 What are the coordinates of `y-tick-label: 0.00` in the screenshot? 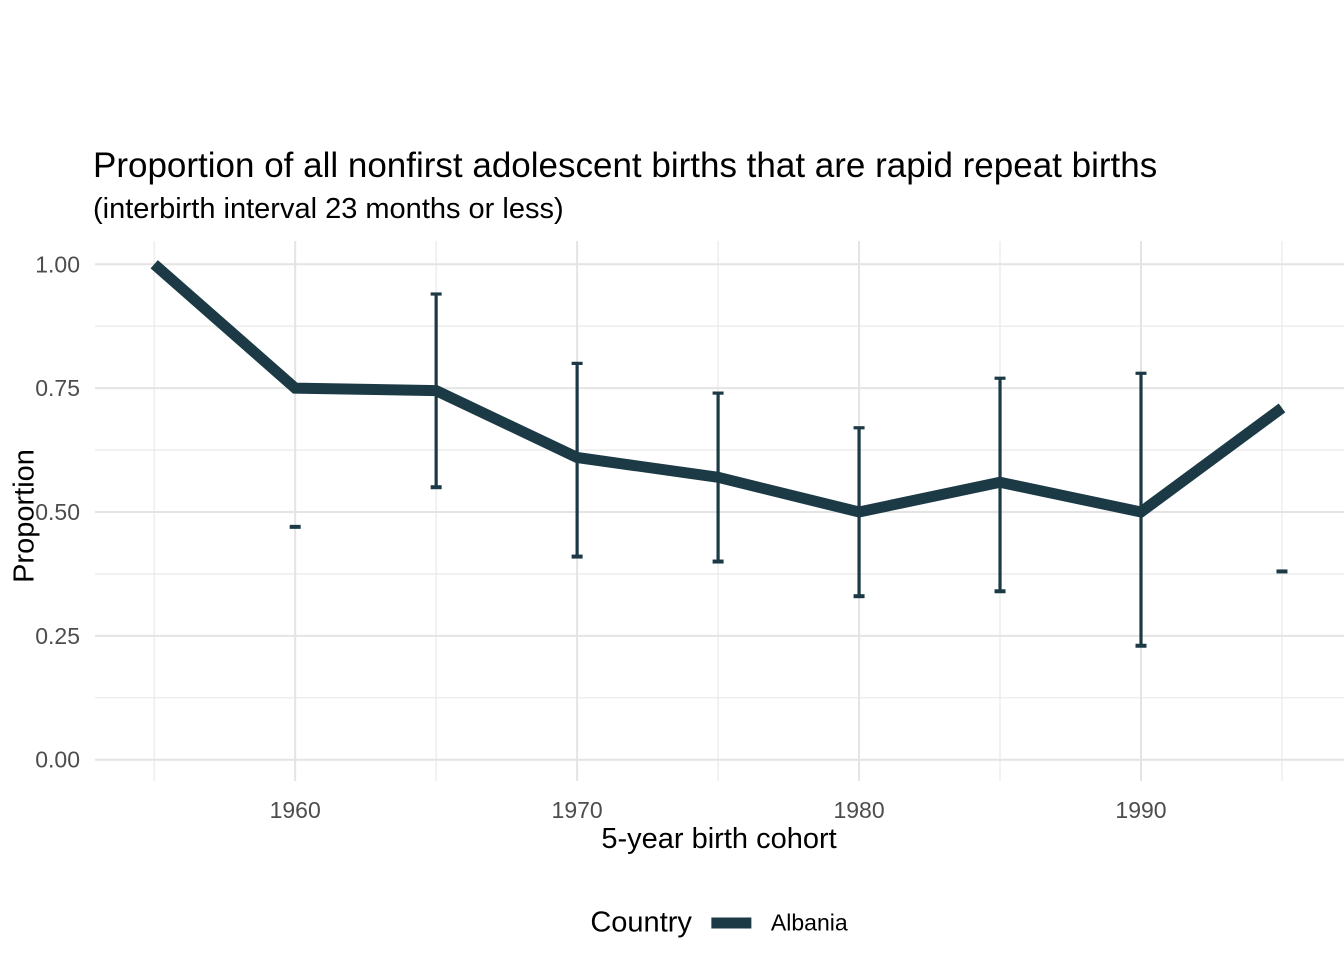 It's located at (57, 760).